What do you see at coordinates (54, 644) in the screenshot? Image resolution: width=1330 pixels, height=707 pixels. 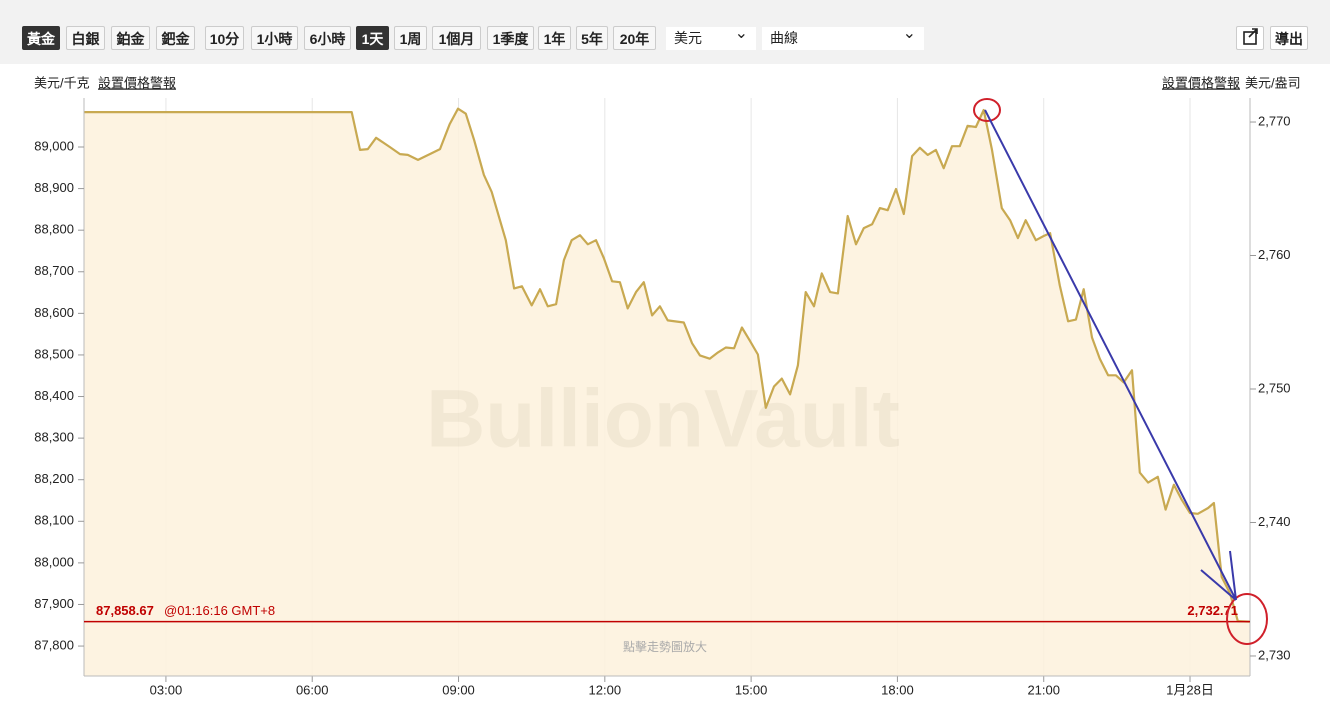 I see `y-tick-label: 87,800` at bounding box center [54, 644].